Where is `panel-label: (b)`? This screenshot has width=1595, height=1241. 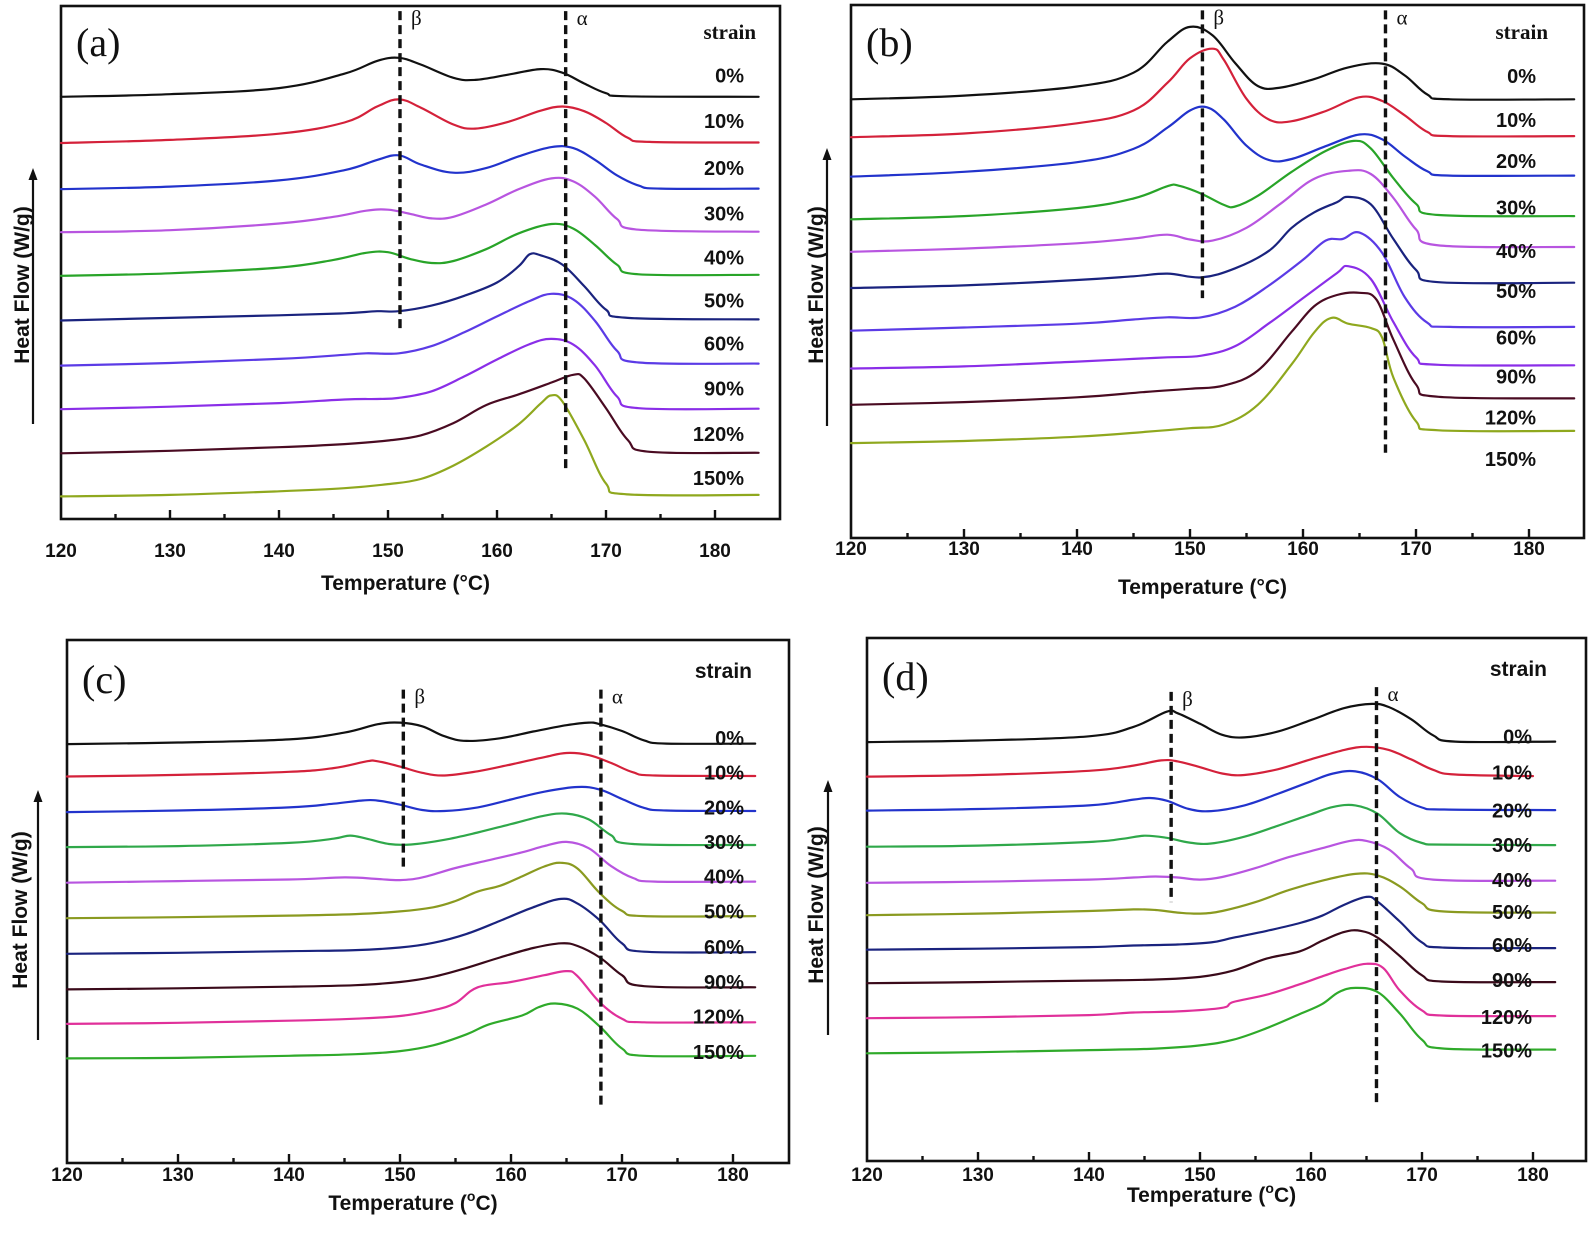
panel-label: (b) is located at coordinates (889, 42).